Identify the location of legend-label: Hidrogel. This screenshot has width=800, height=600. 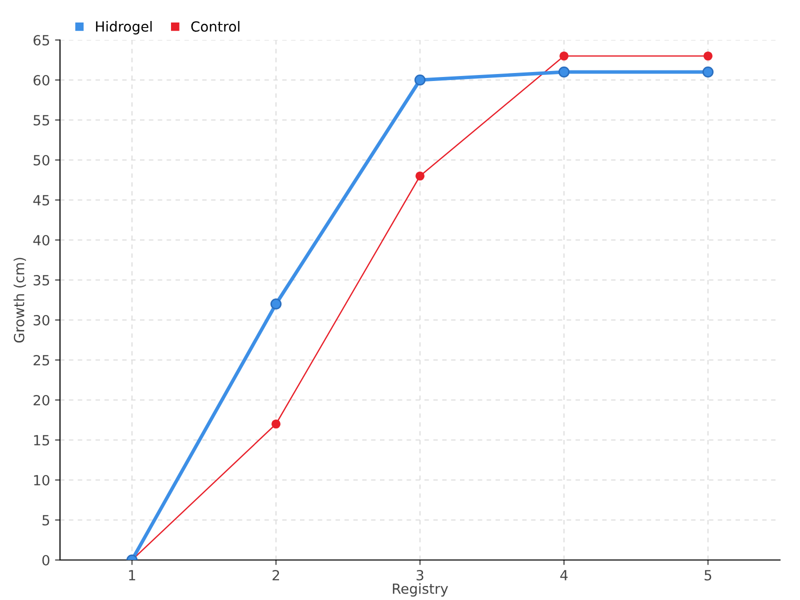
(124, 27).